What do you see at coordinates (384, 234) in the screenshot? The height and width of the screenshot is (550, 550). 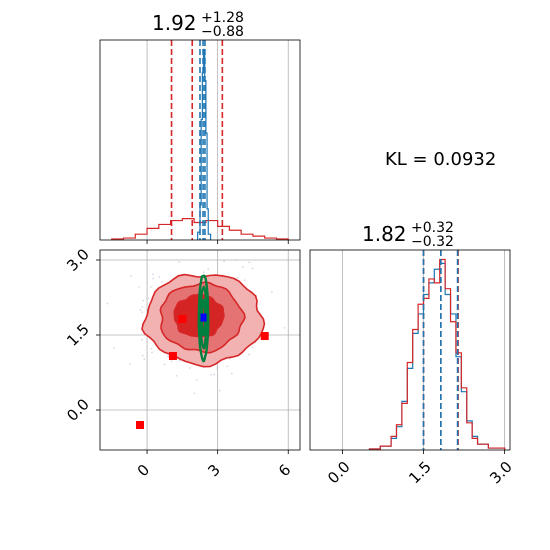 I see `br-title-value: 1.82` at bounding box center [384, 234].